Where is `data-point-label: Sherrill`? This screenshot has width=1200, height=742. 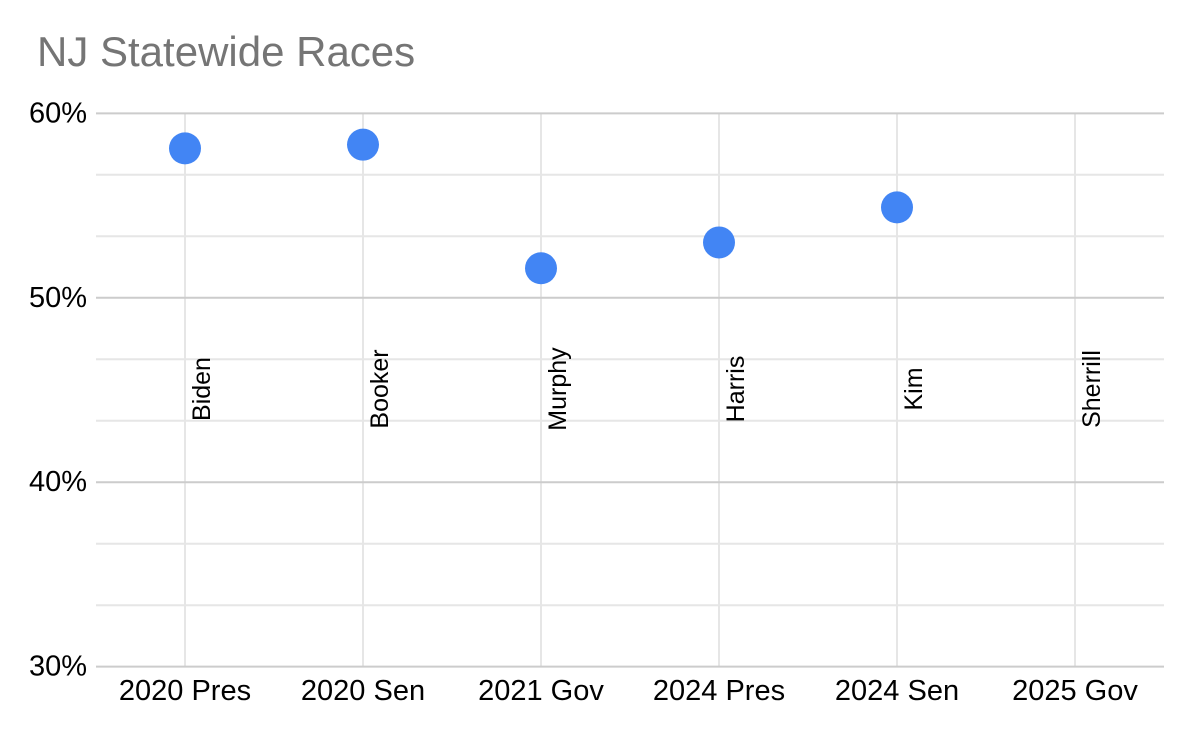 data-point-label: Sherrill is located at coordinates (1092, 389).